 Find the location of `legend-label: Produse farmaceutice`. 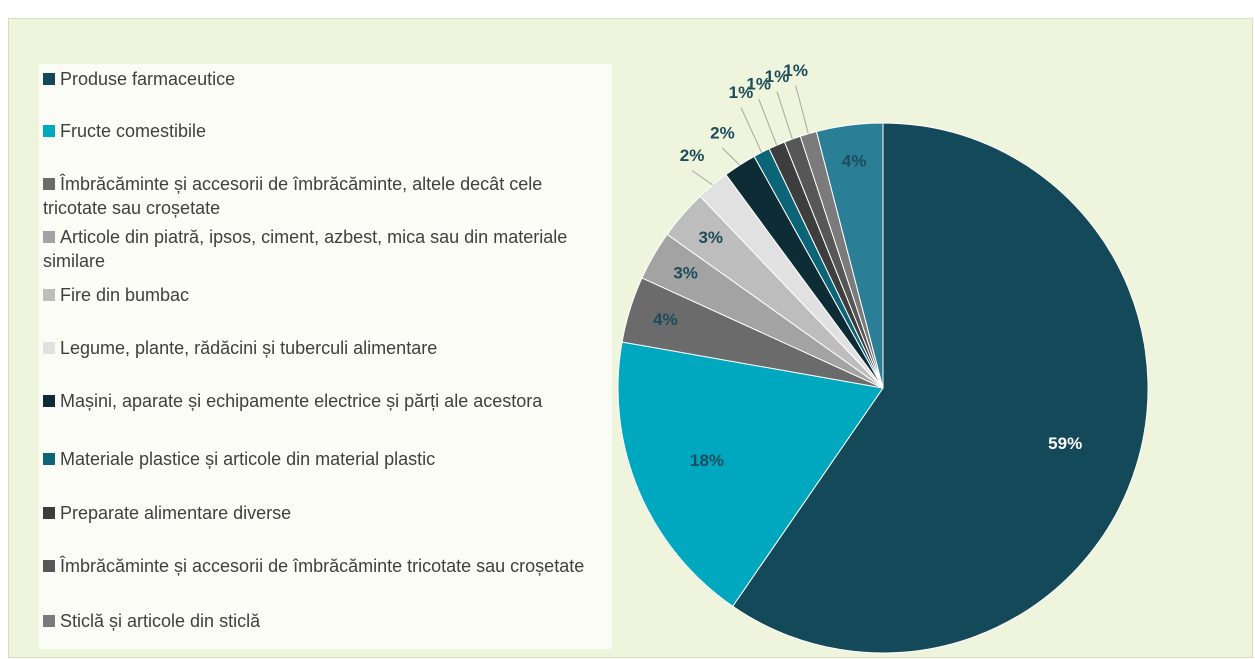

legend-label: Produse farmaceutice is located at coordinates (148, 79).